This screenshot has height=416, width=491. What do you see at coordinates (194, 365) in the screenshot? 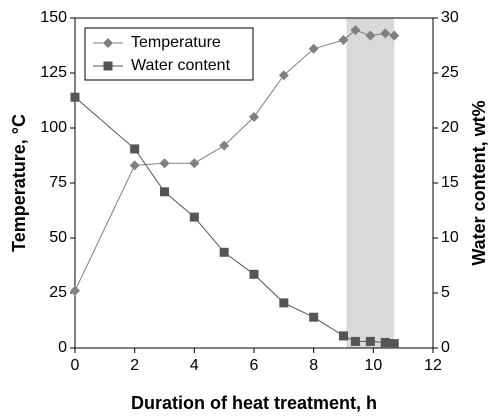
I see `x-tick-label: 4` at bounding box center [194, 365].